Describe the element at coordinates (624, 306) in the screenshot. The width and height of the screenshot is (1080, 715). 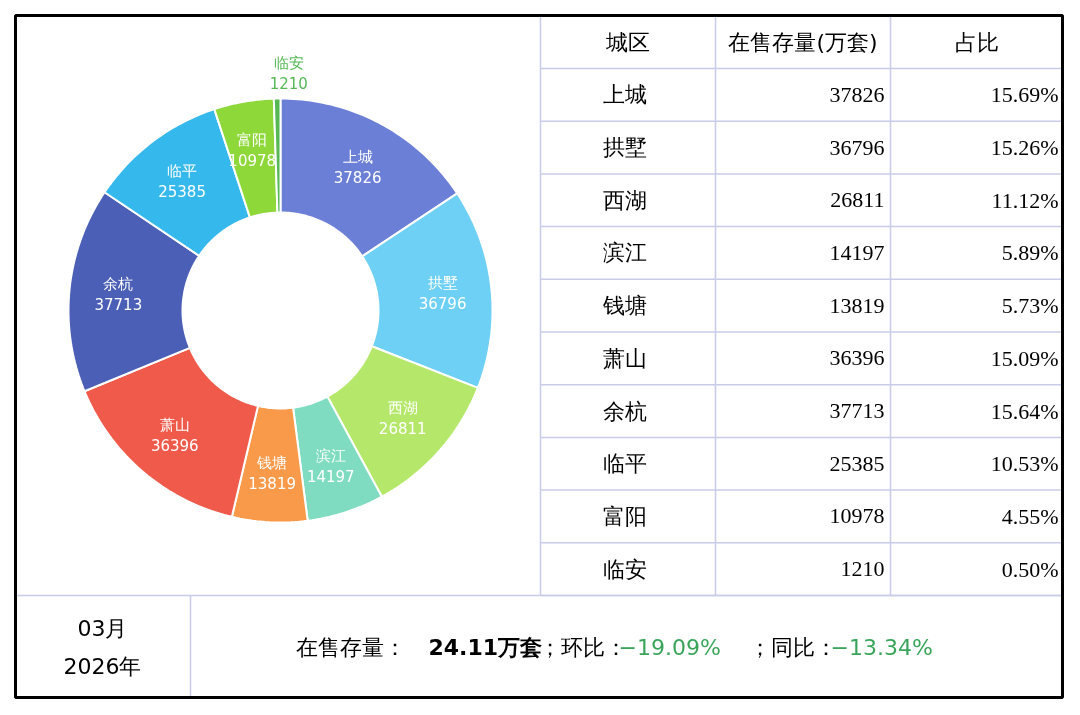
I see `category-label: 钱塘` at that location.